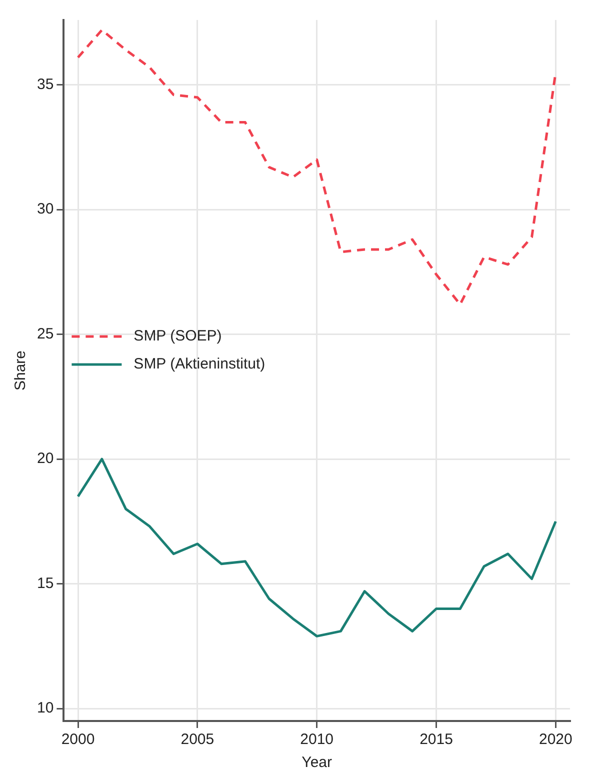  What do you see at coordinates (317, 763) in the screenshot?
I see `x-axis-title: Year` at bounding box center [317, 763].